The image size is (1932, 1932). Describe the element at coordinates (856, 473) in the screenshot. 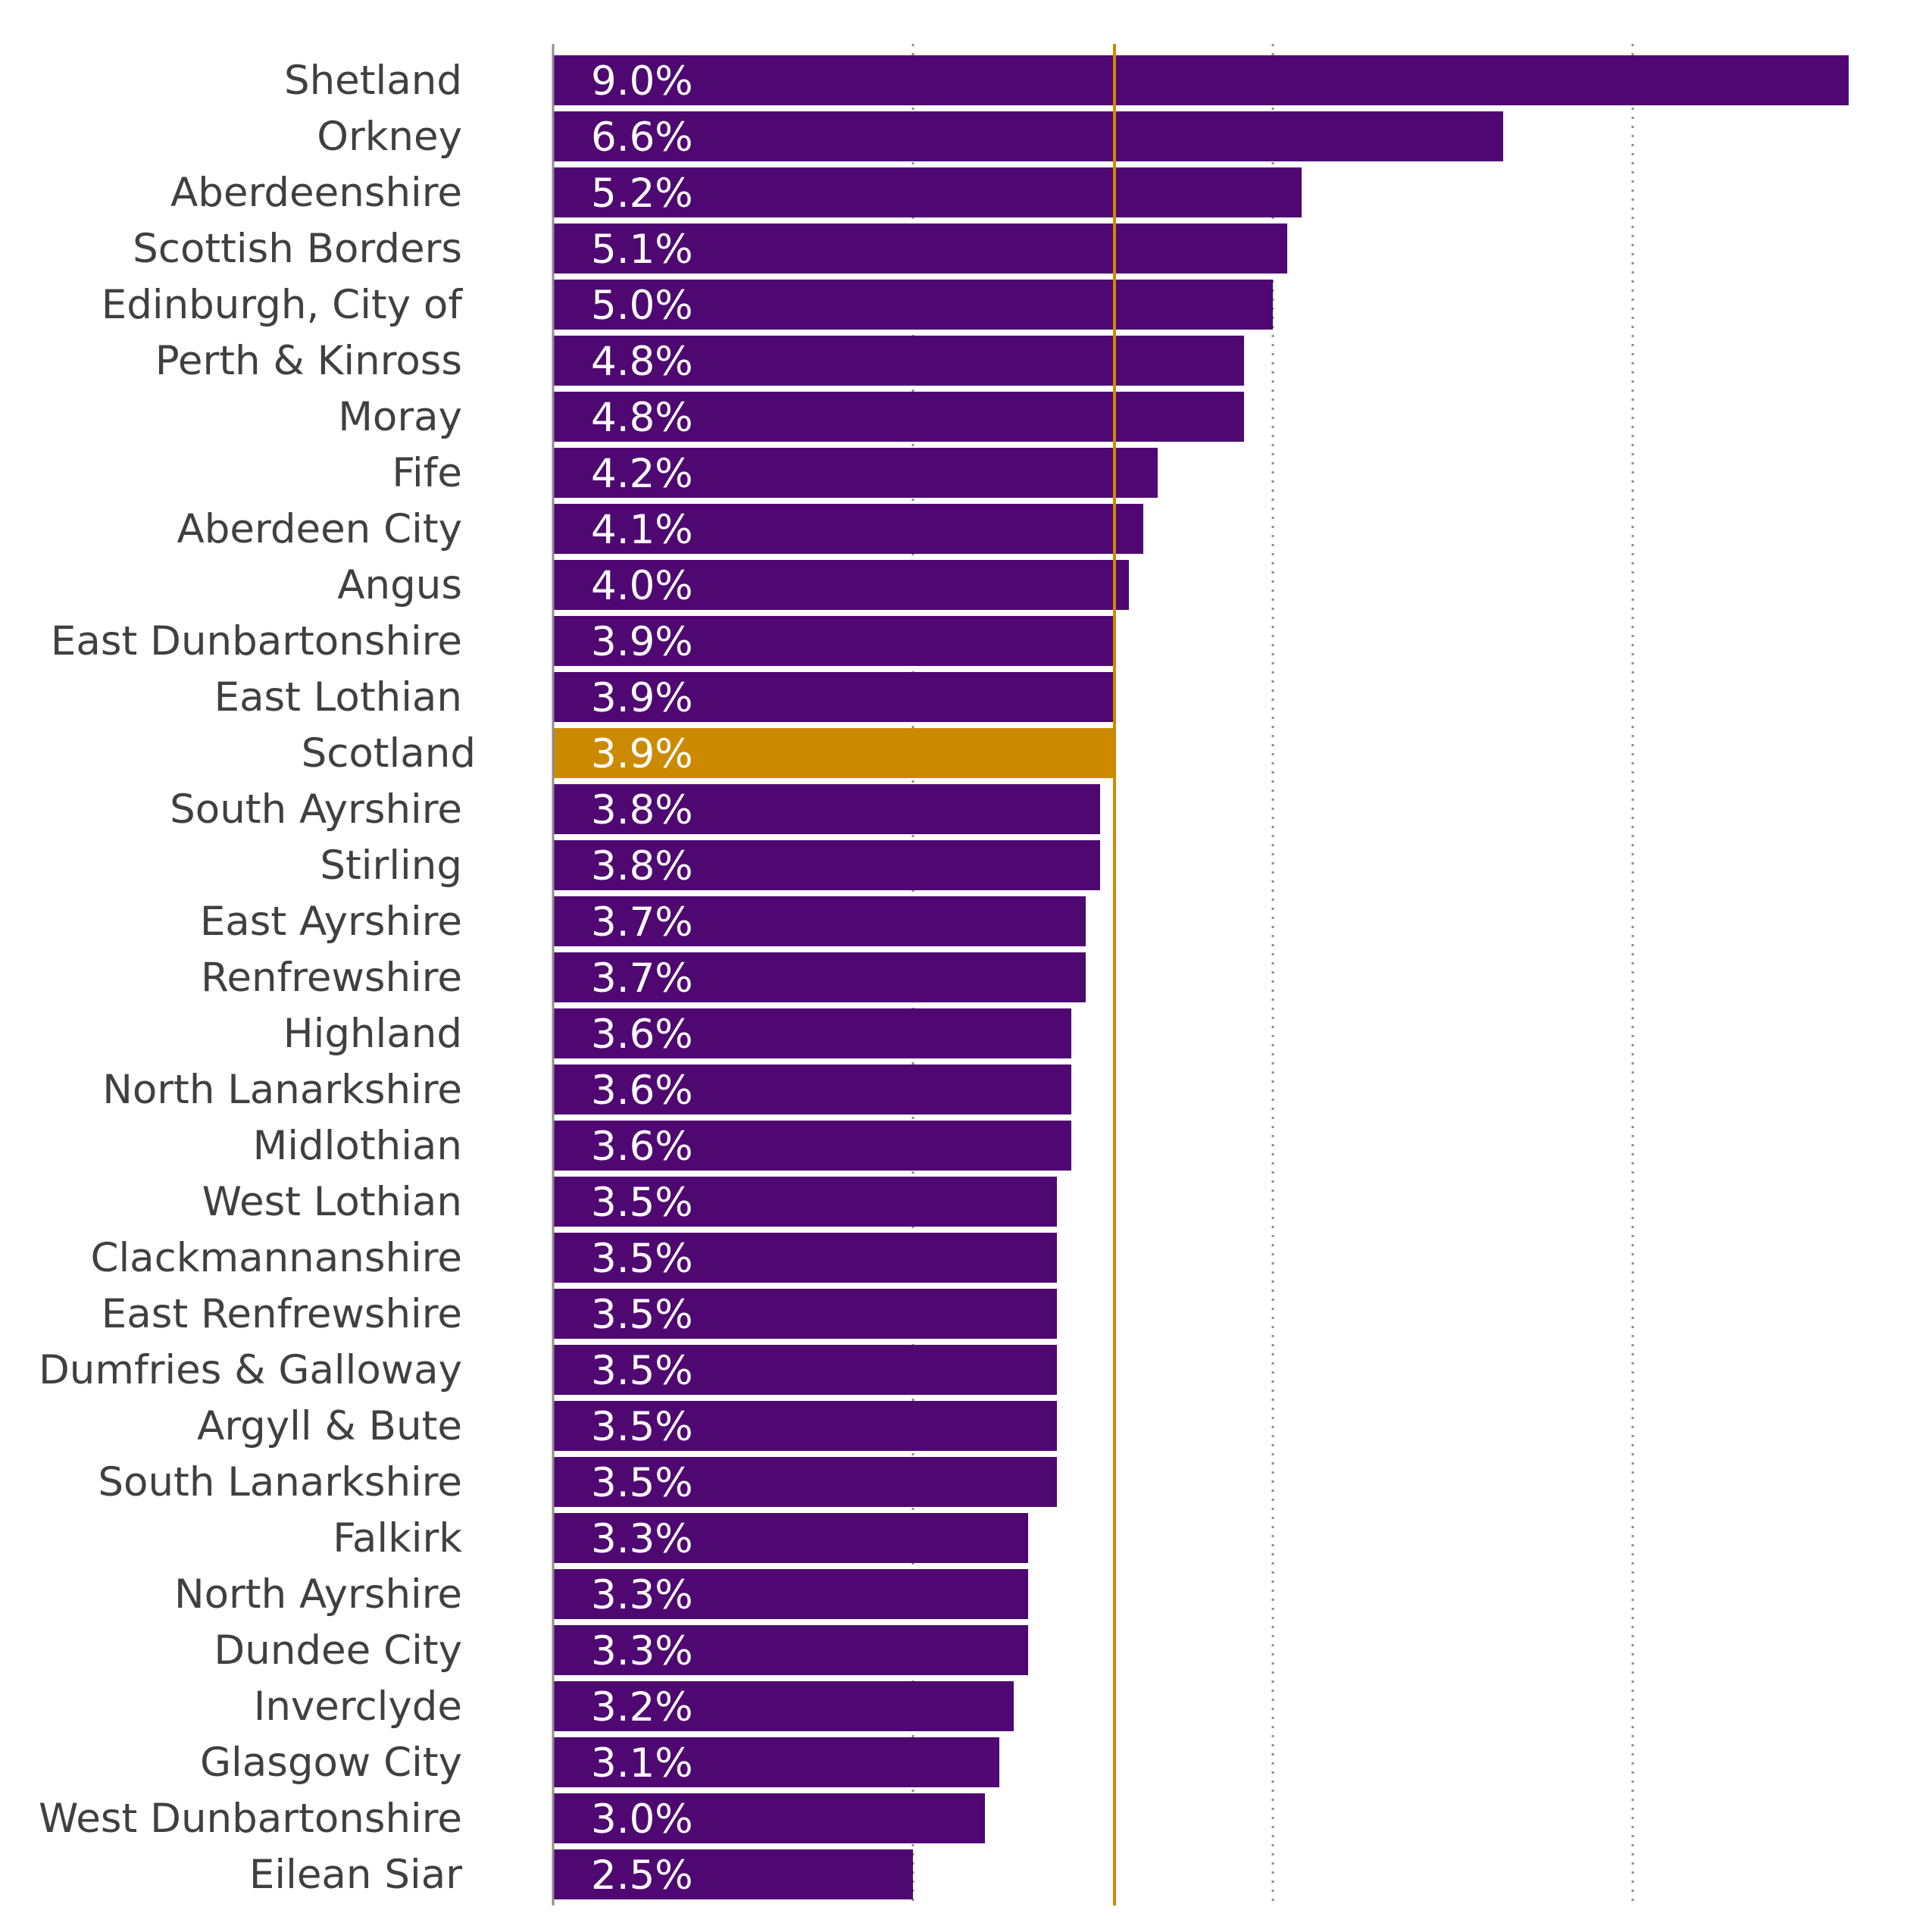

I see `bar-fife` at that location.